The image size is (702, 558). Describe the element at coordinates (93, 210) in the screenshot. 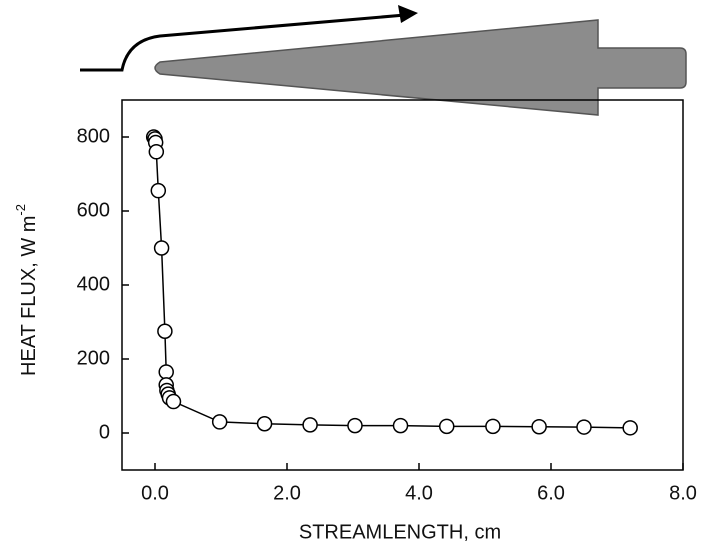

I see `y-tick-label: 600` at that location.